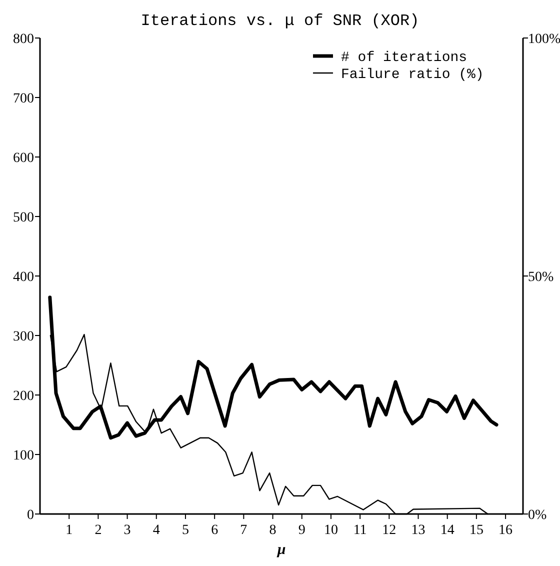  Describe the element at coordinates (272, 530) in the screenshot. I see `x-tick-label: 8` at that location.